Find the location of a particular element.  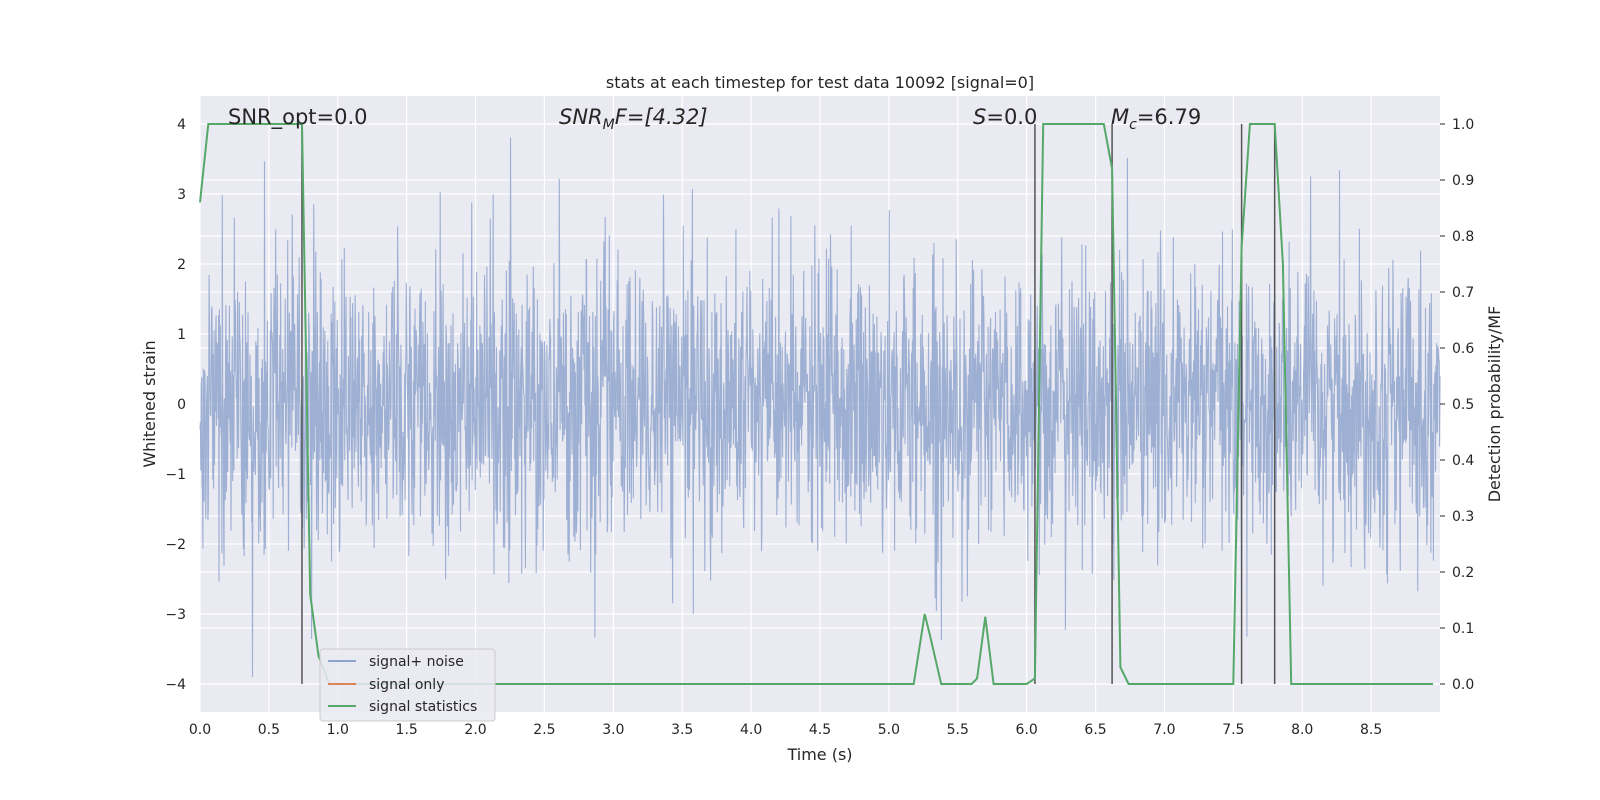

x-tick-label: 8.0 is located at coordinates (1302, 730).